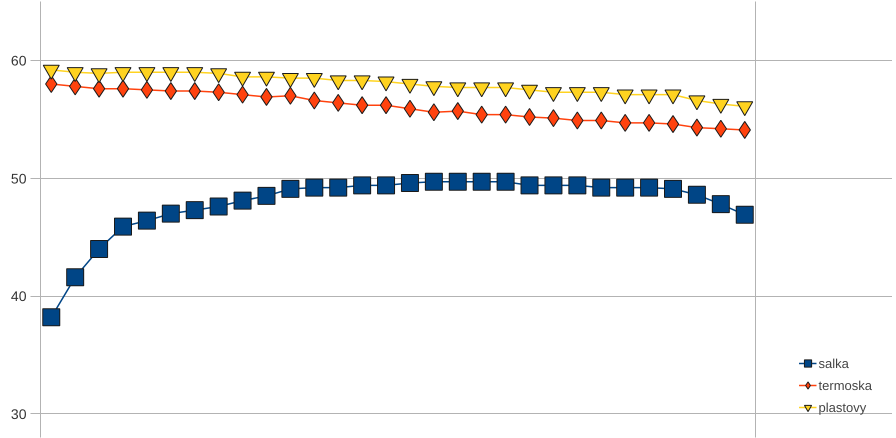  Describe the element at coordinates (18, 414) in the screenshot. I see `y-tick-label: 30` at that location.